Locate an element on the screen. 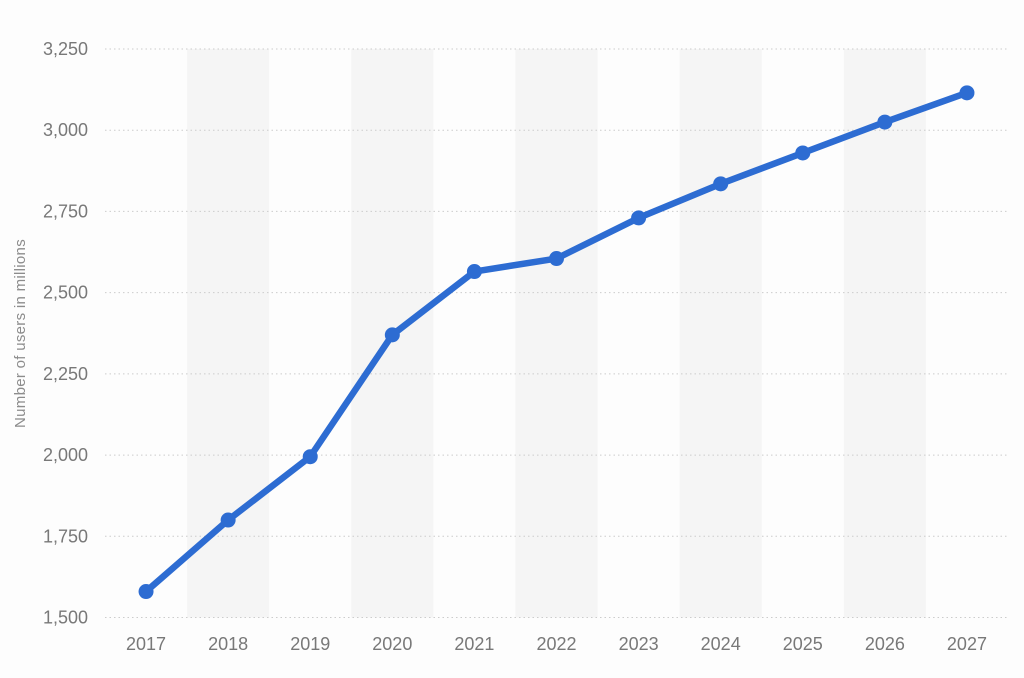  y-tick-label: 2,750 is located at coordinates (65, 211).